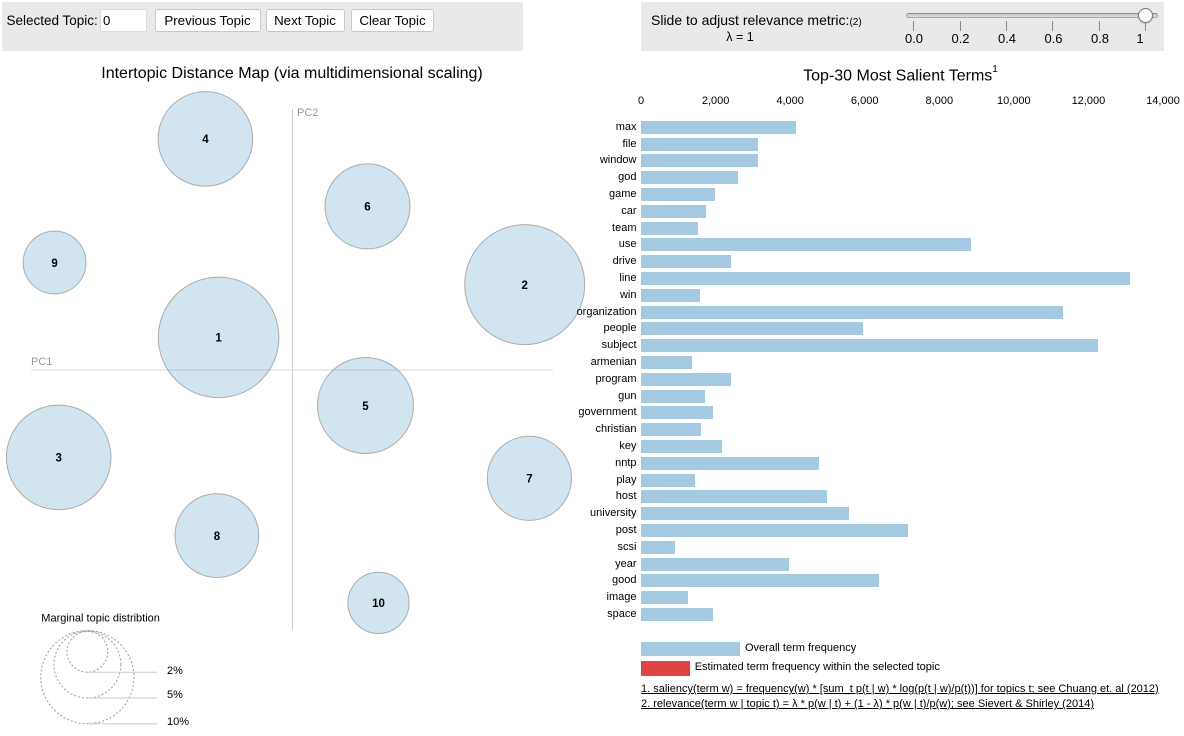 Image resolution: width=1184 pixels, height=736 pixels. Describe the element at coordinates (367, 208) in the screenshot. I see `svg-text: 6` at that location.